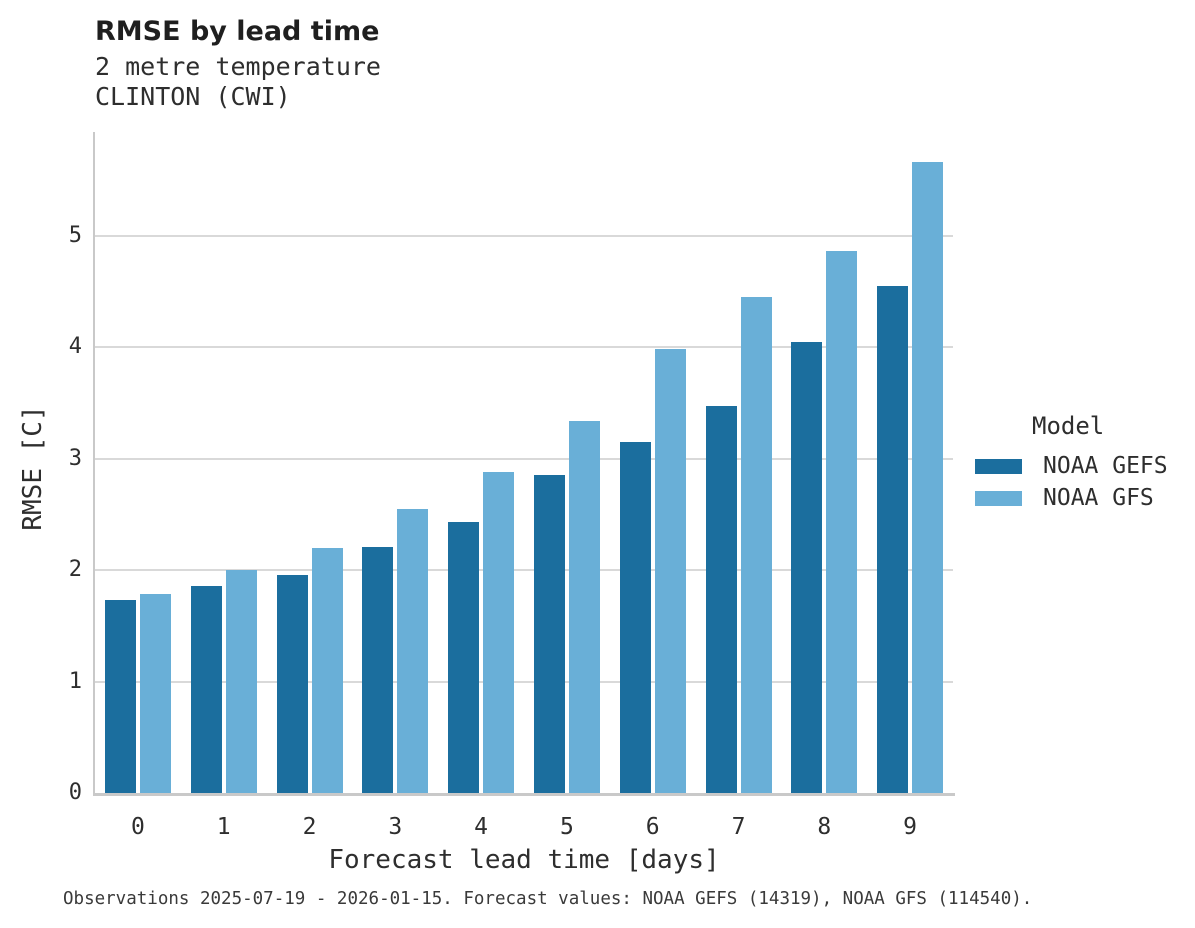  What do you see at coordinates (237, 31) in the screenshot?
I see `chart-title: RMSE by lead time` at bounding box center [237, 31].